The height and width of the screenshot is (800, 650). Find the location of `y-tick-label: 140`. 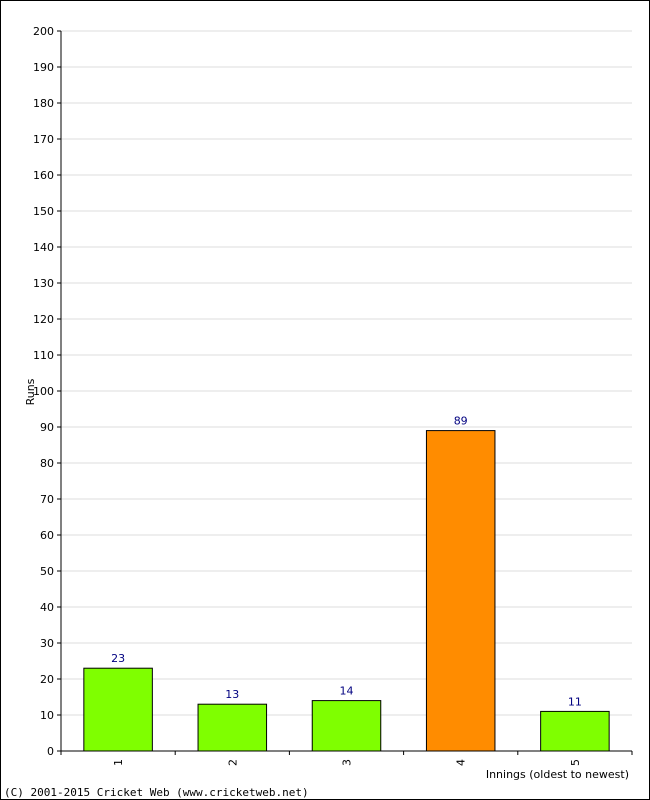

y-tick-label: 140 is located at coordinates (43, 247).